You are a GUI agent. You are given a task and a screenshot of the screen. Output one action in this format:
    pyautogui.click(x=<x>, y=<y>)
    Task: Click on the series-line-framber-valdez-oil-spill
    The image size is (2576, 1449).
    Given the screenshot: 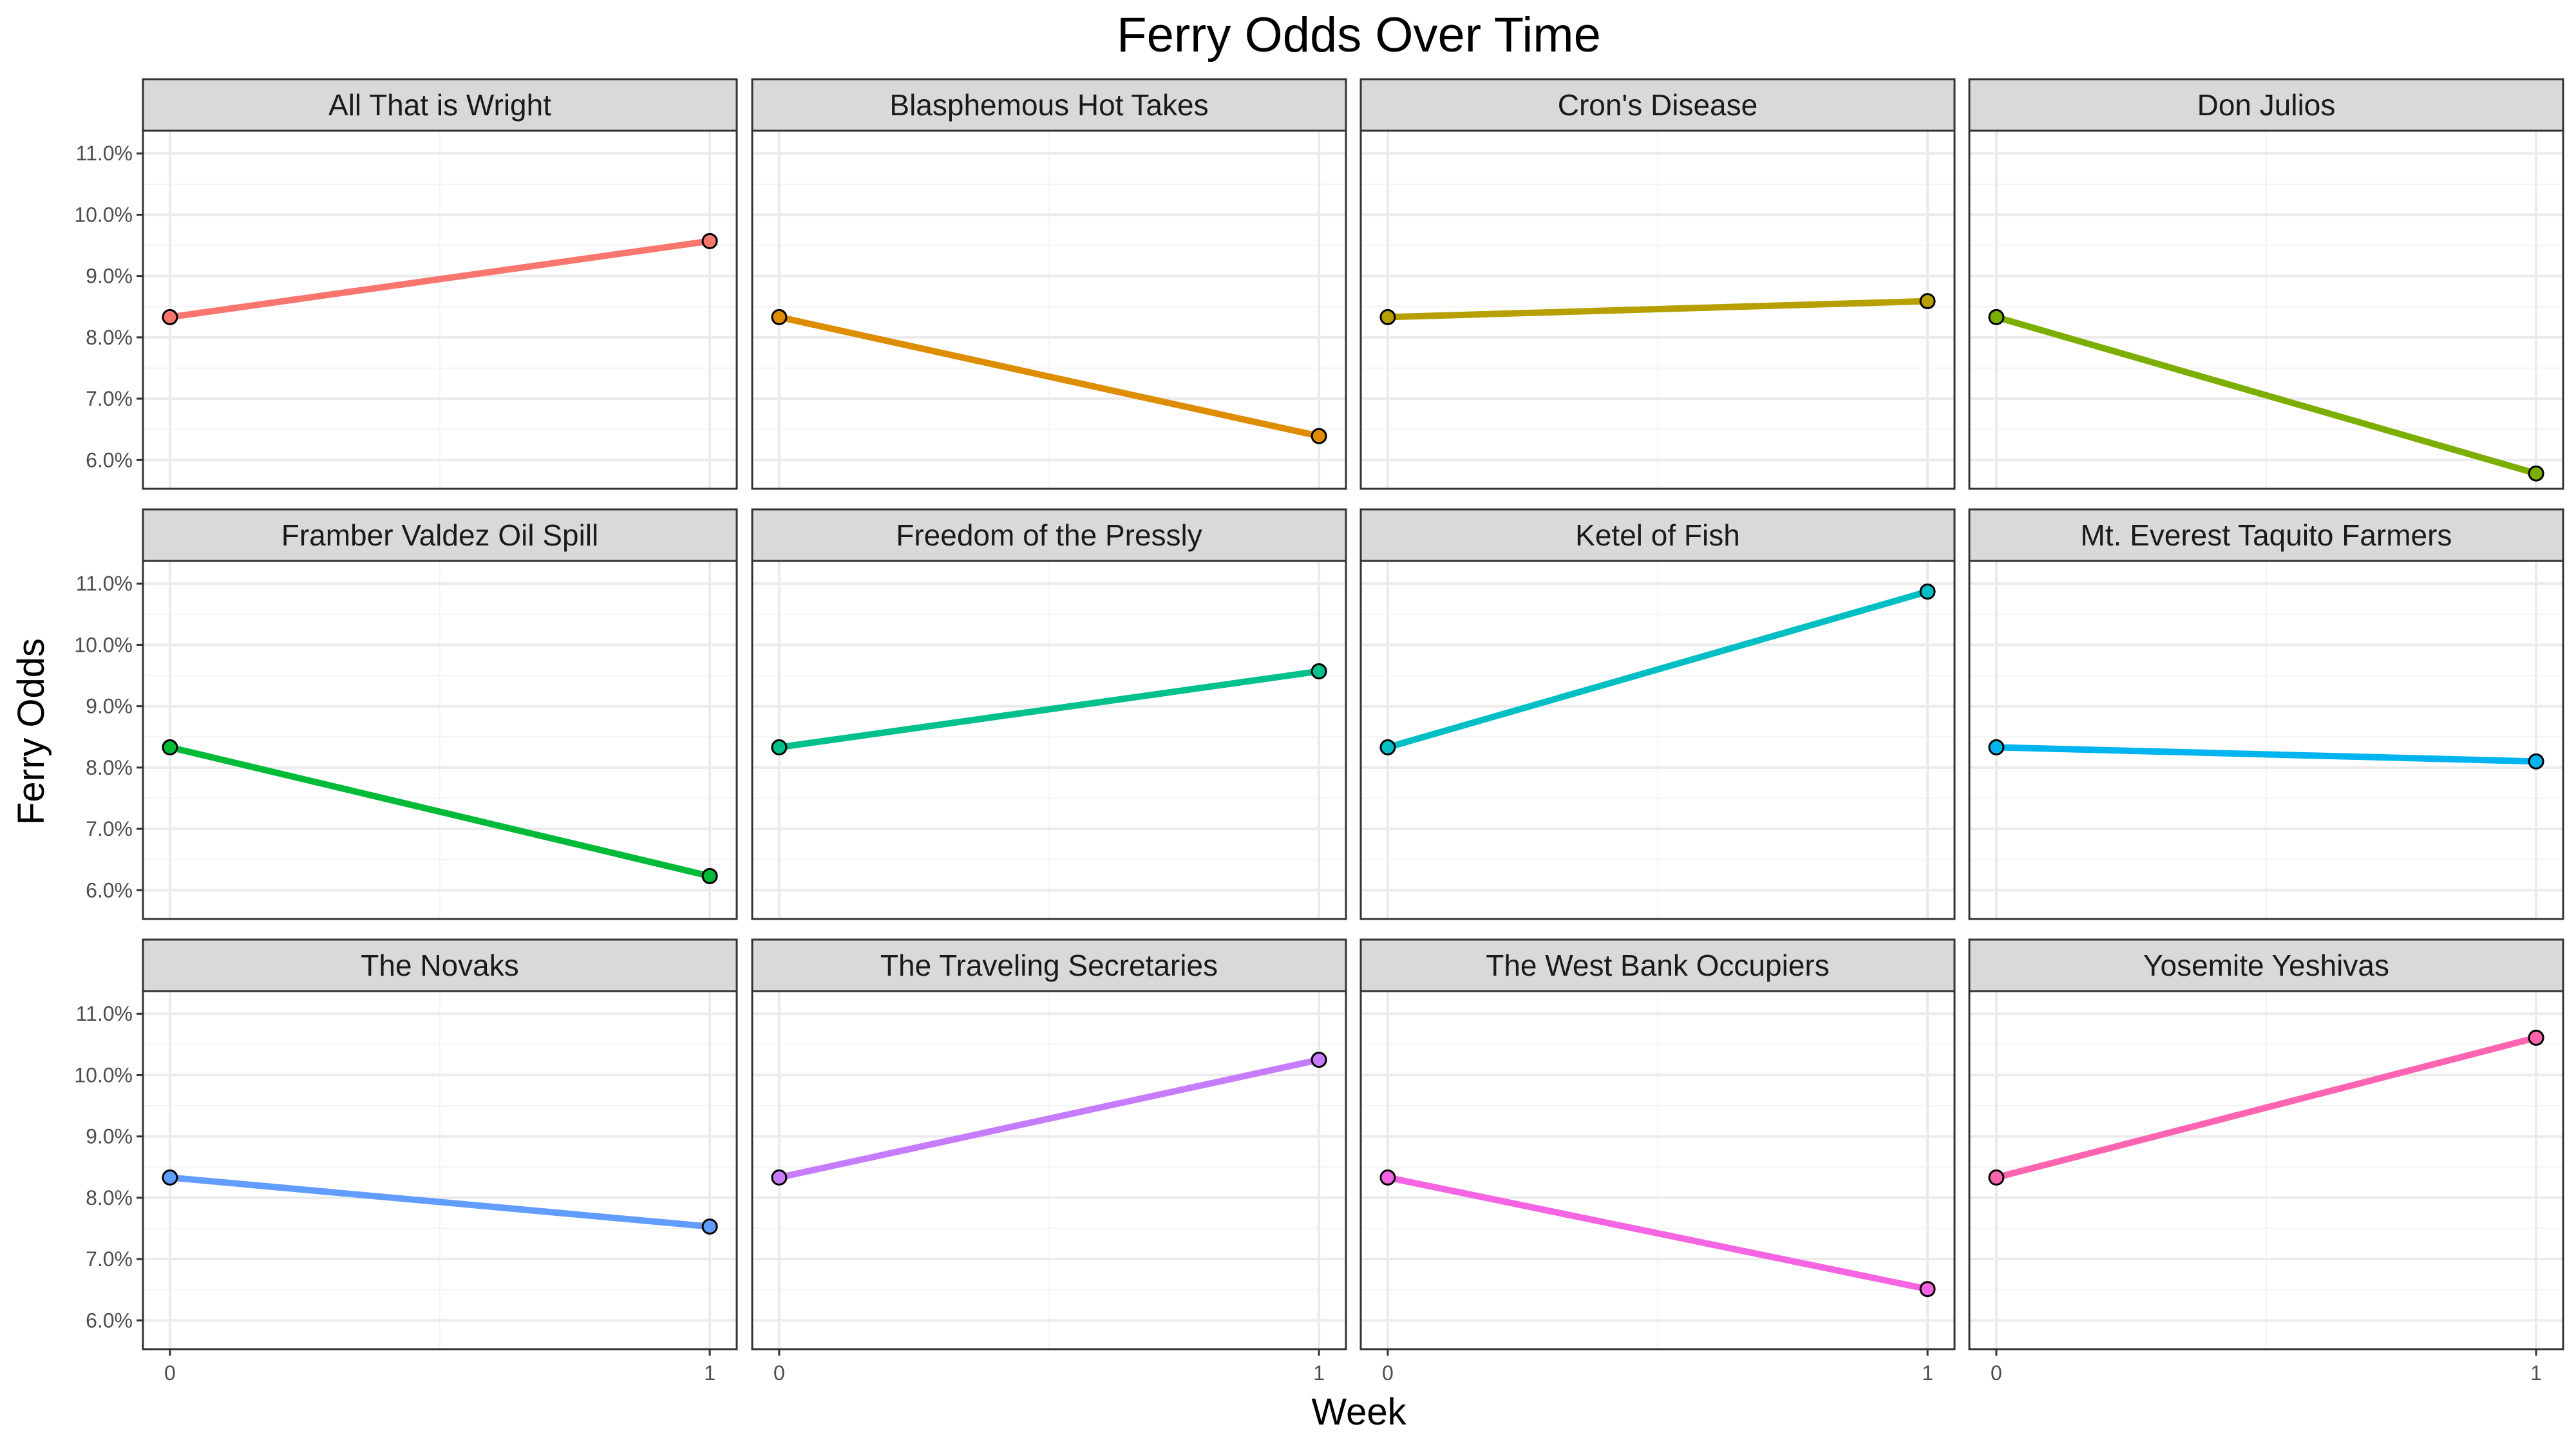 What is the action you would take?
    pyautogui.click(x=440, y=812)
    